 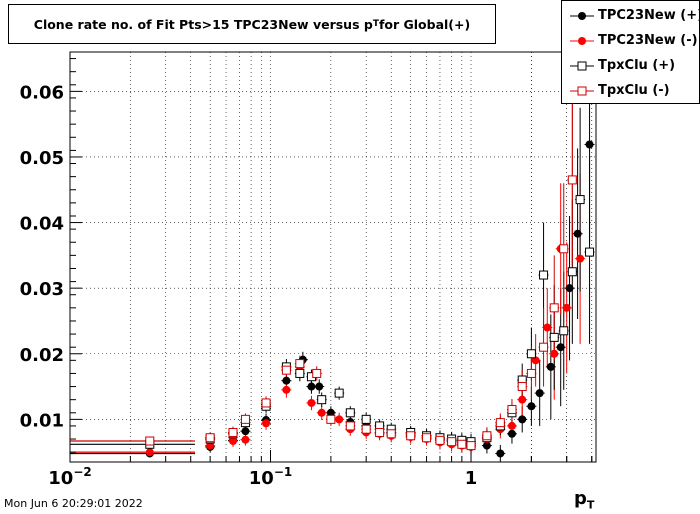 What do you see at coordinates (637, 65) in the screenshot?
I see `legend-label: TpxClu (+)` at bounding box center [637, 65].